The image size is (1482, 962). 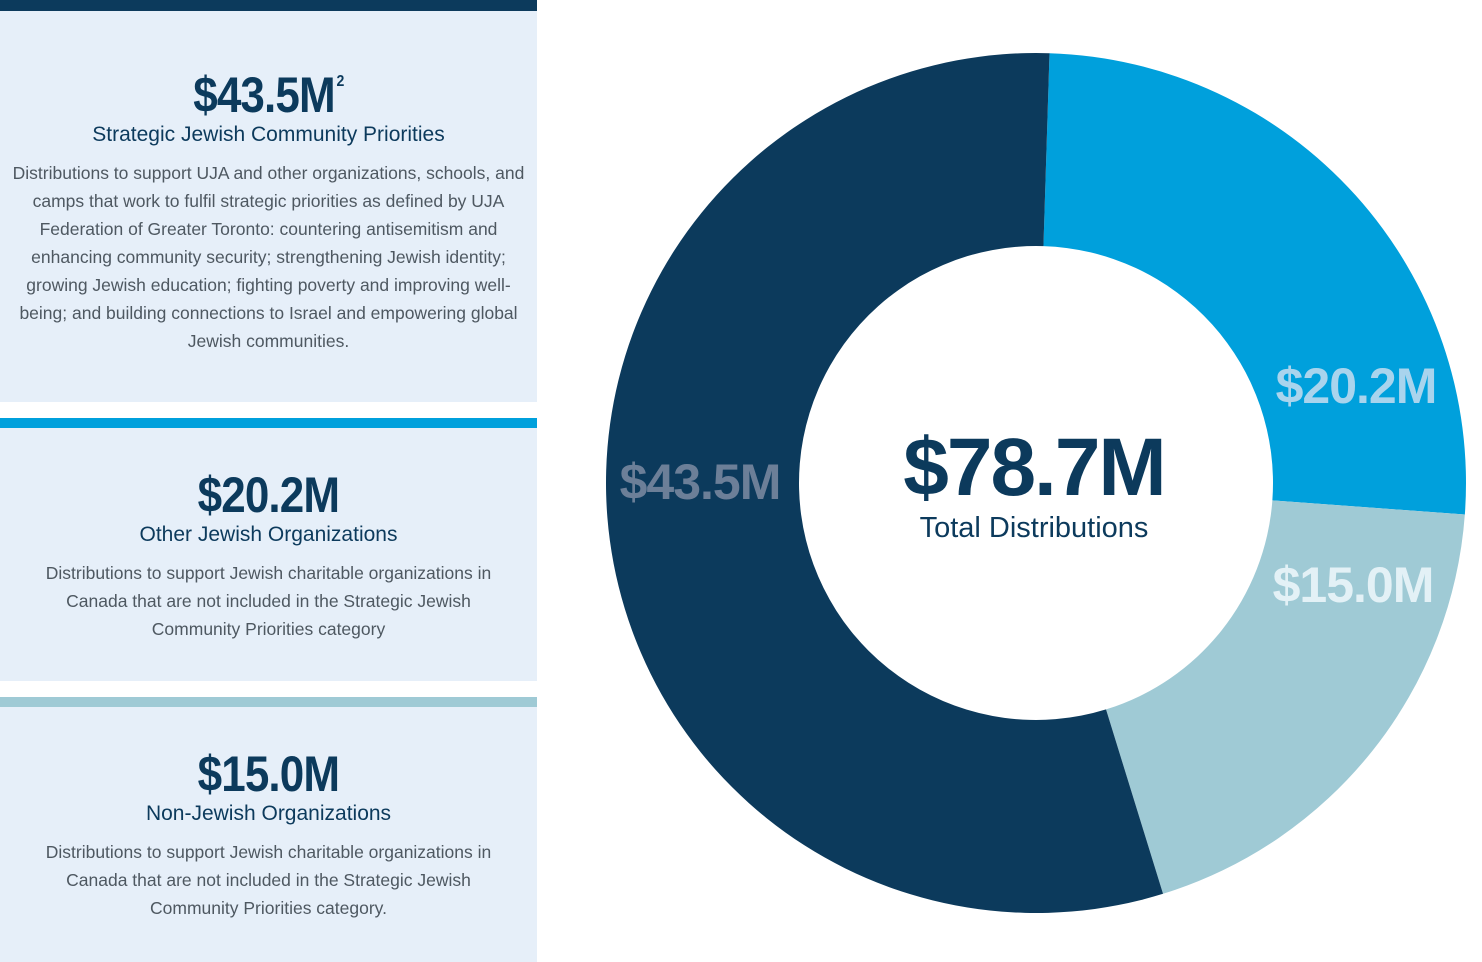 What do you see at coordinates (1285, 697) in the screenshot?
I see `slice-non-jewish-orgs` at bounding box center [1285, 697].